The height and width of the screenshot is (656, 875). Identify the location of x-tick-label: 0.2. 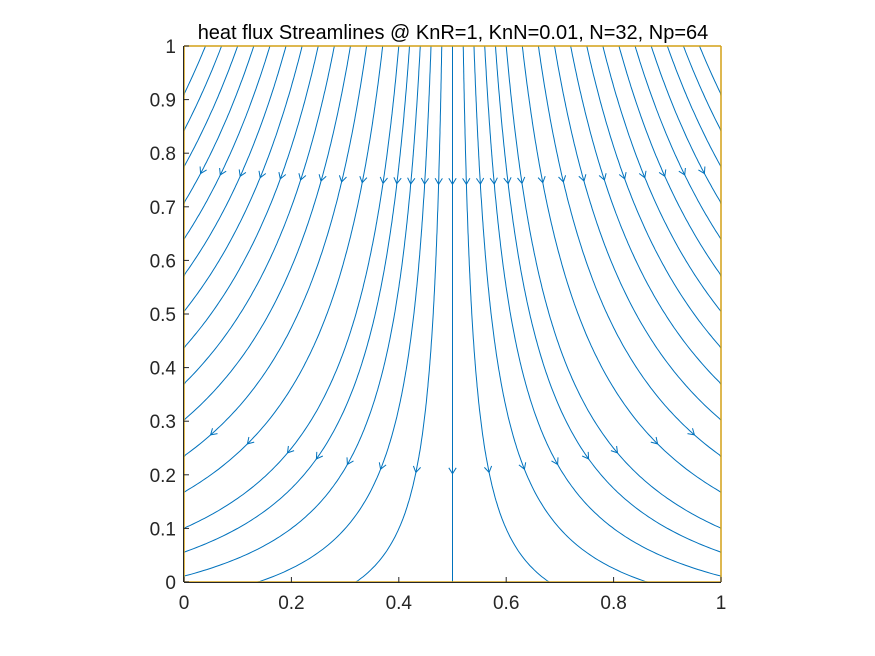
(291, 603).